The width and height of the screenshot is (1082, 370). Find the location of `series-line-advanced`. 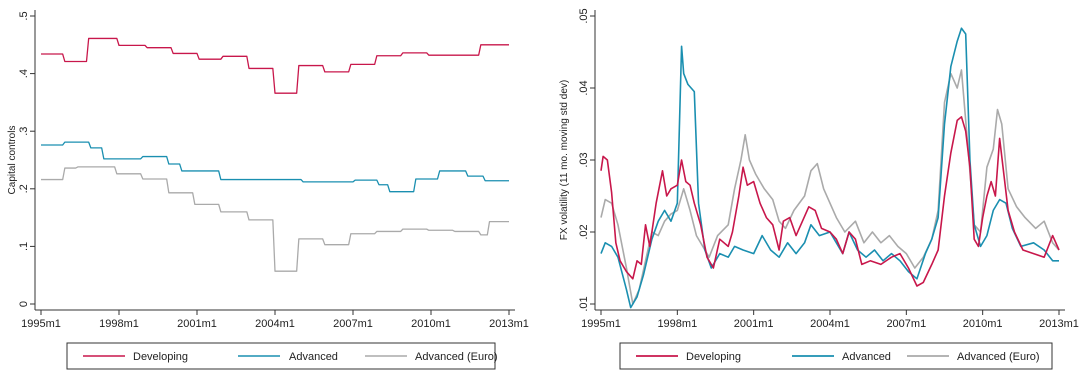

series-line-advanced is located at coordinates (275, 167).